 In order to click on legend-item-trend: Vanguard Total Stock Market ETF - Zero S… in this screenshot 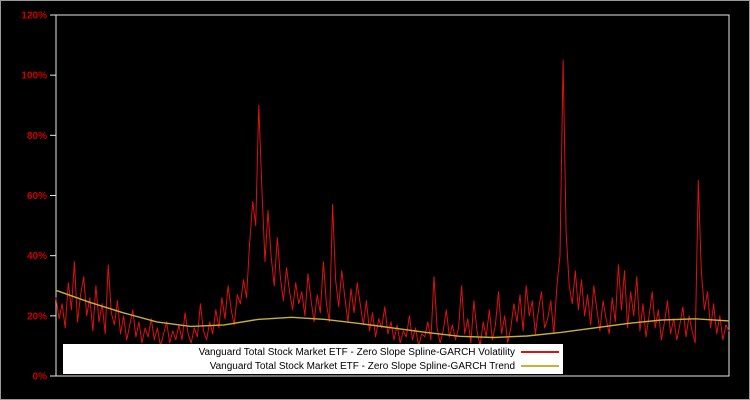, I will do `click(311, 366)`.